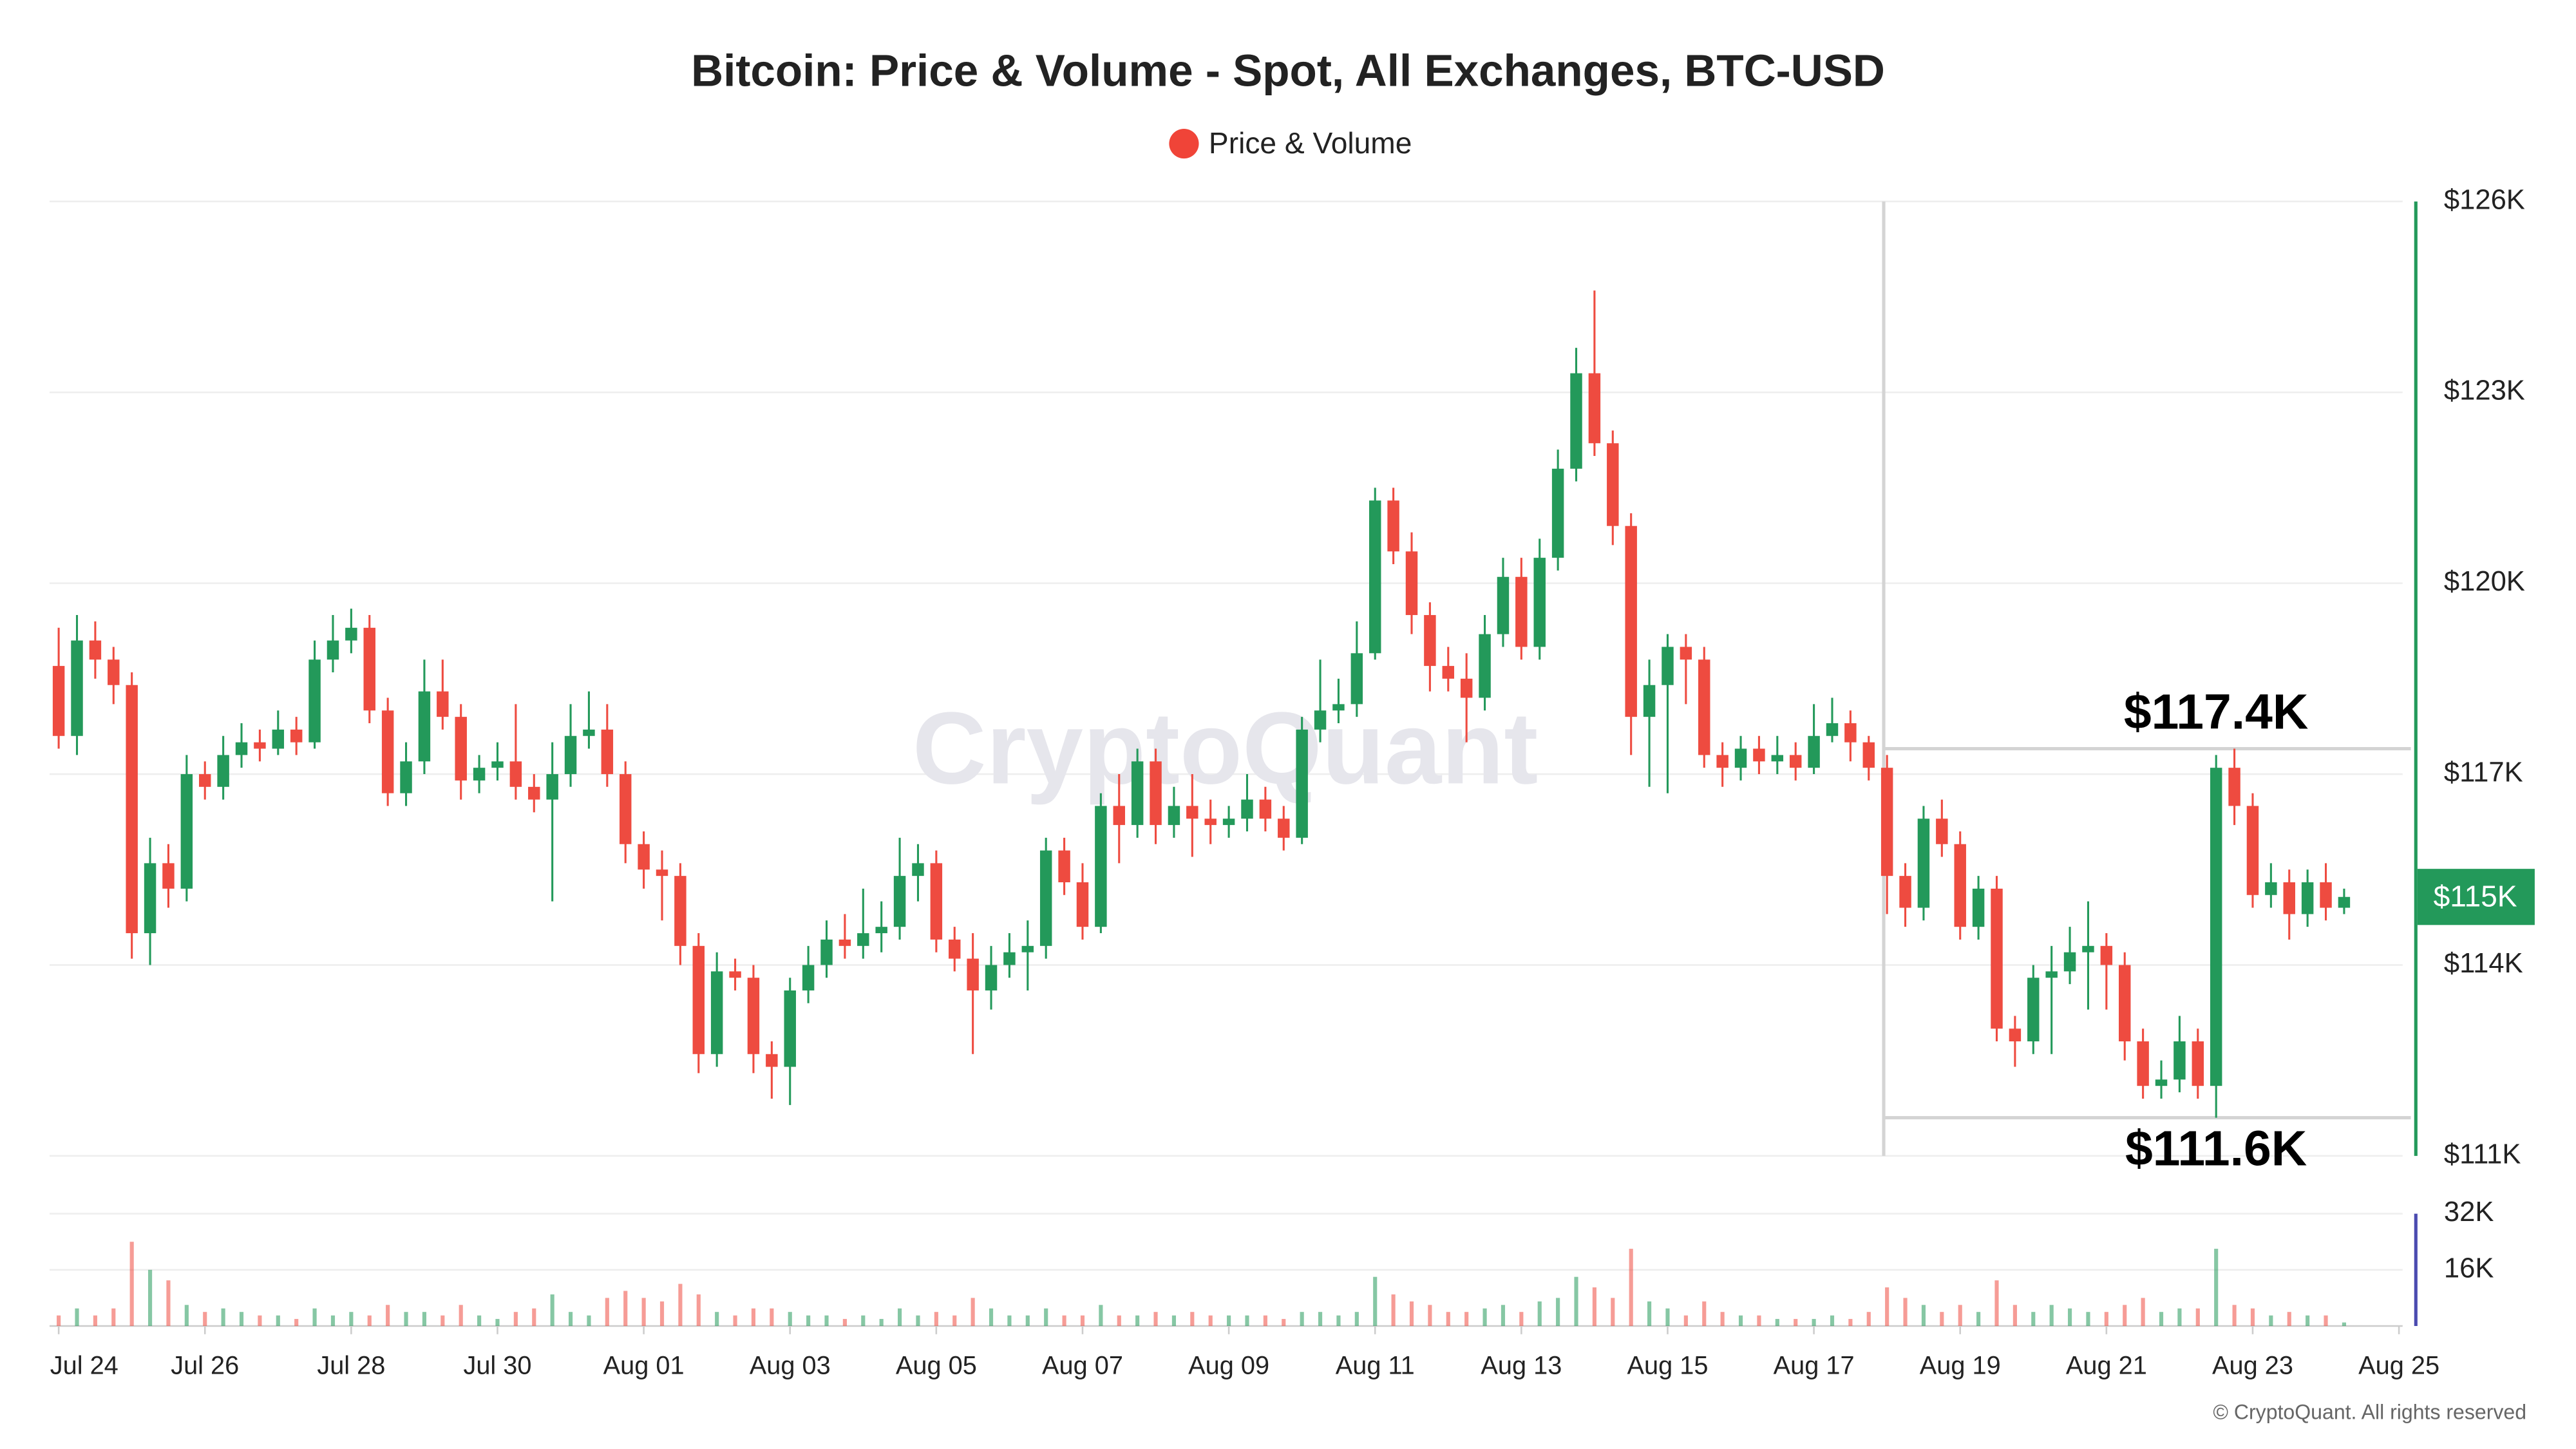 This screenshot has width=2576, height=1449. What do you see at coordinates (937, 1366) in the screenshot?
I see `x-tick-label: Aug 05` at bounding box center [937, 1366].